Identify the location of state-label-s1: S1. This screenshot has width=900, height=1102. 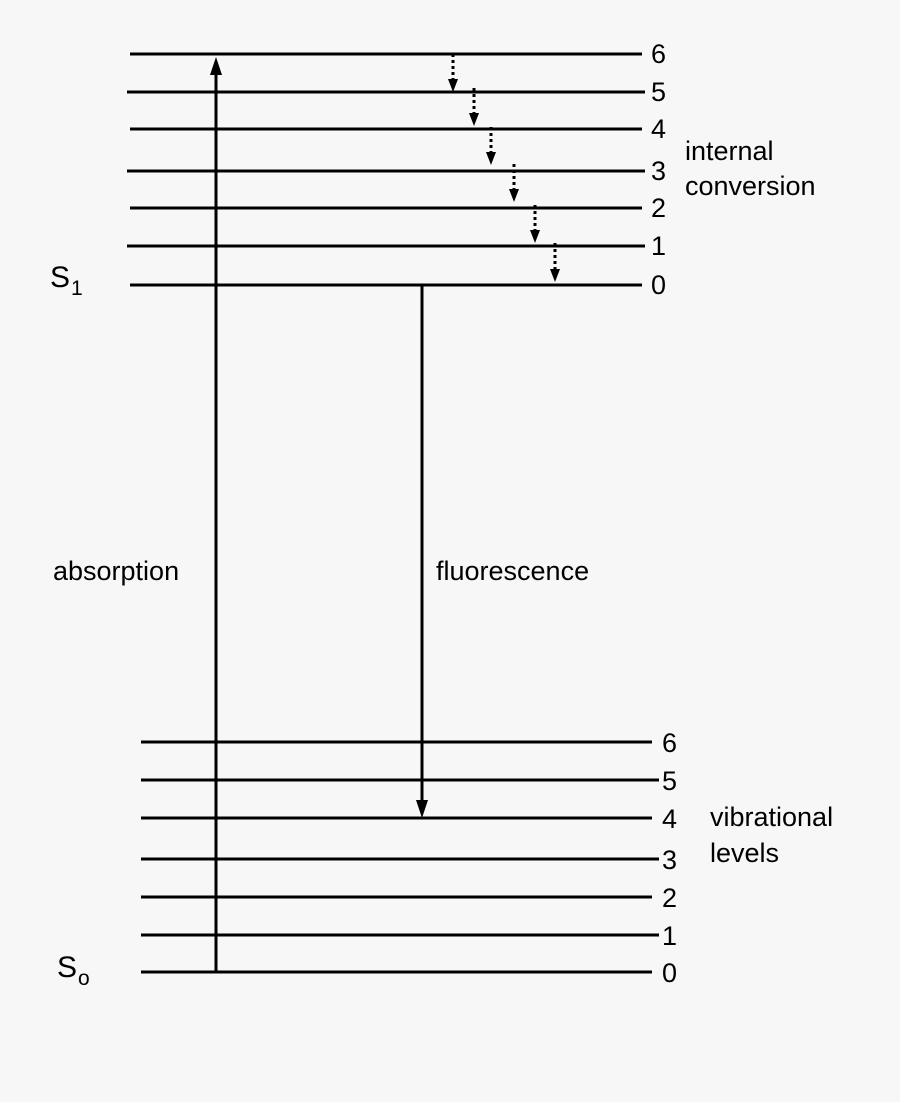
(66, 280).